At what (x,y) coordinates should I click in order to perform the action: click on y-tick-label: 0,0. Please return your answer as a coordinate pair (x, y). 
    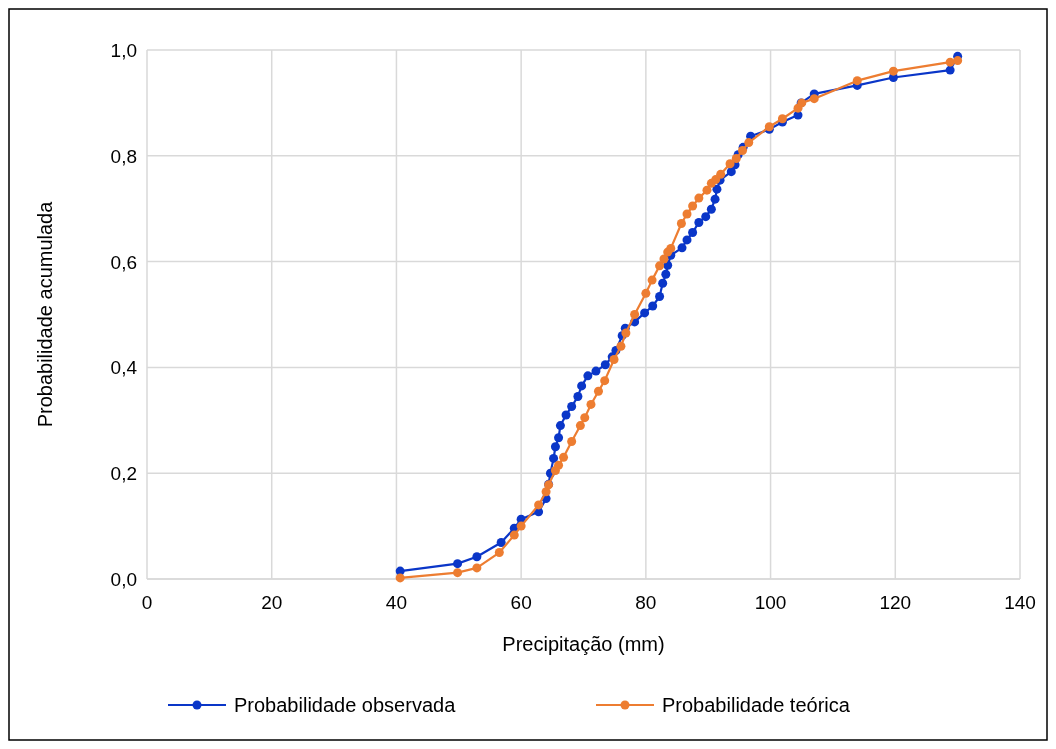
    Looking at the image, I should click on (123, 579).